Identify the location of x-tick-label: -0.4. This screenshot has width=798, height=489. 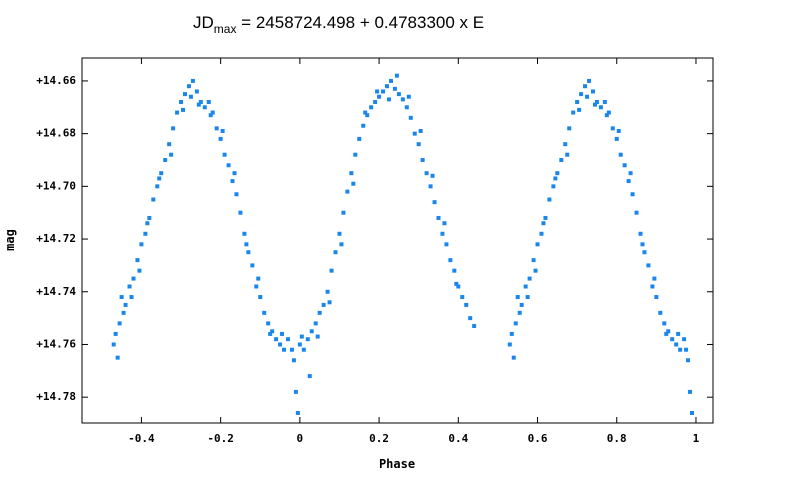
(141, 438).